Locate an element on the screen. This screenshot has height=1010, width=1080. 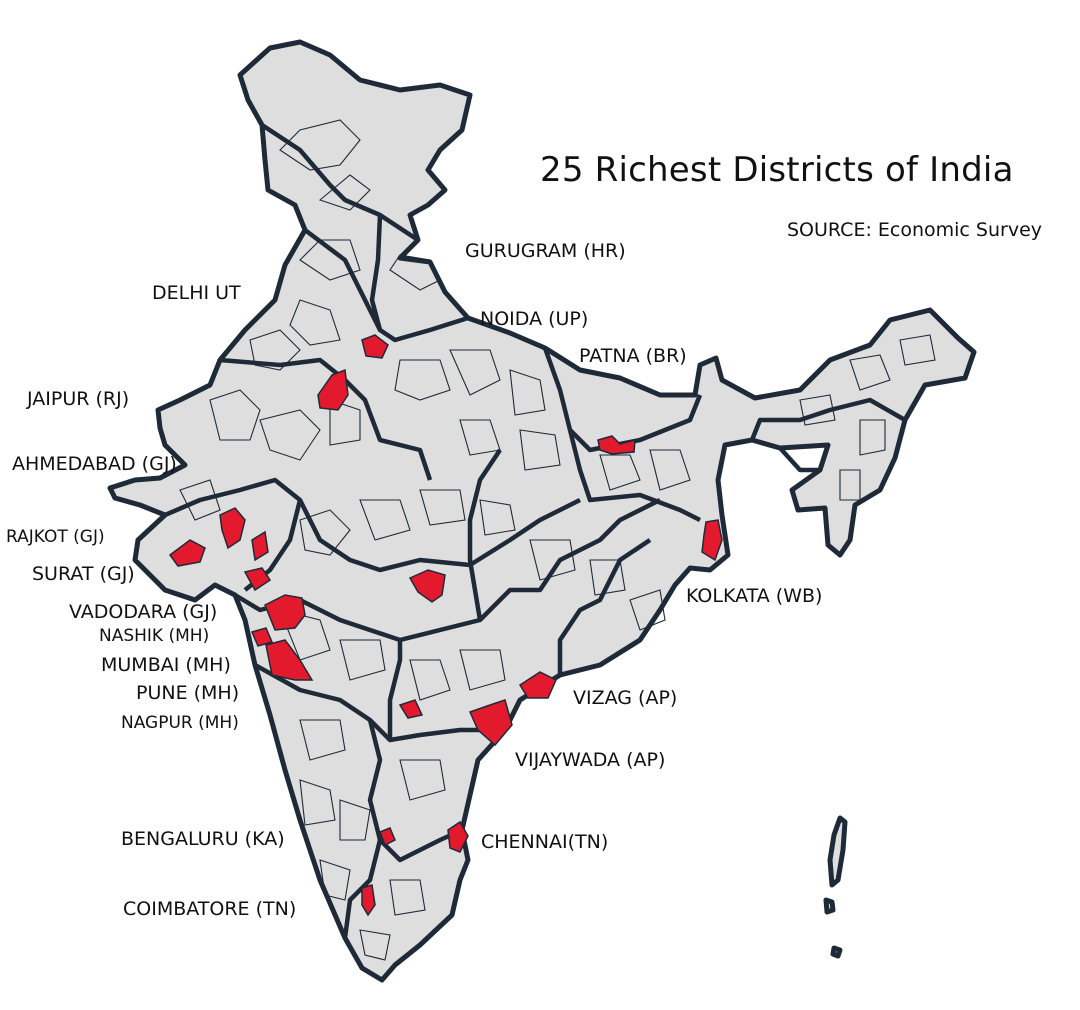
label-surat: SURAT (GJ) is located at coordinates (83, 574).